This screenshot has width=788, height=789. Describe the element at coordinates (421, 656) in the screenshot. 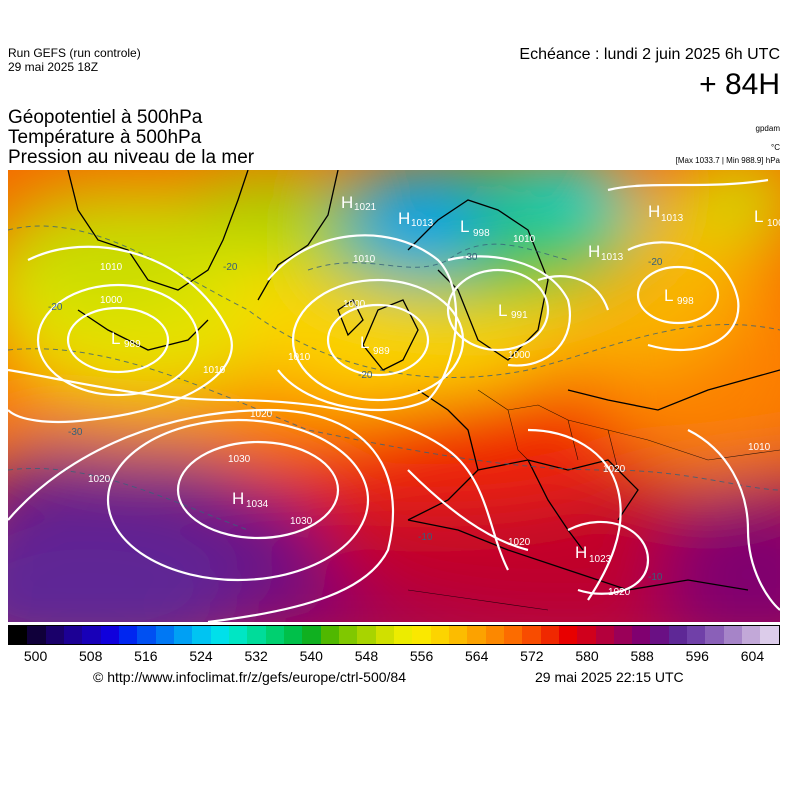

I see `color-scale-tick: 556` at that location.